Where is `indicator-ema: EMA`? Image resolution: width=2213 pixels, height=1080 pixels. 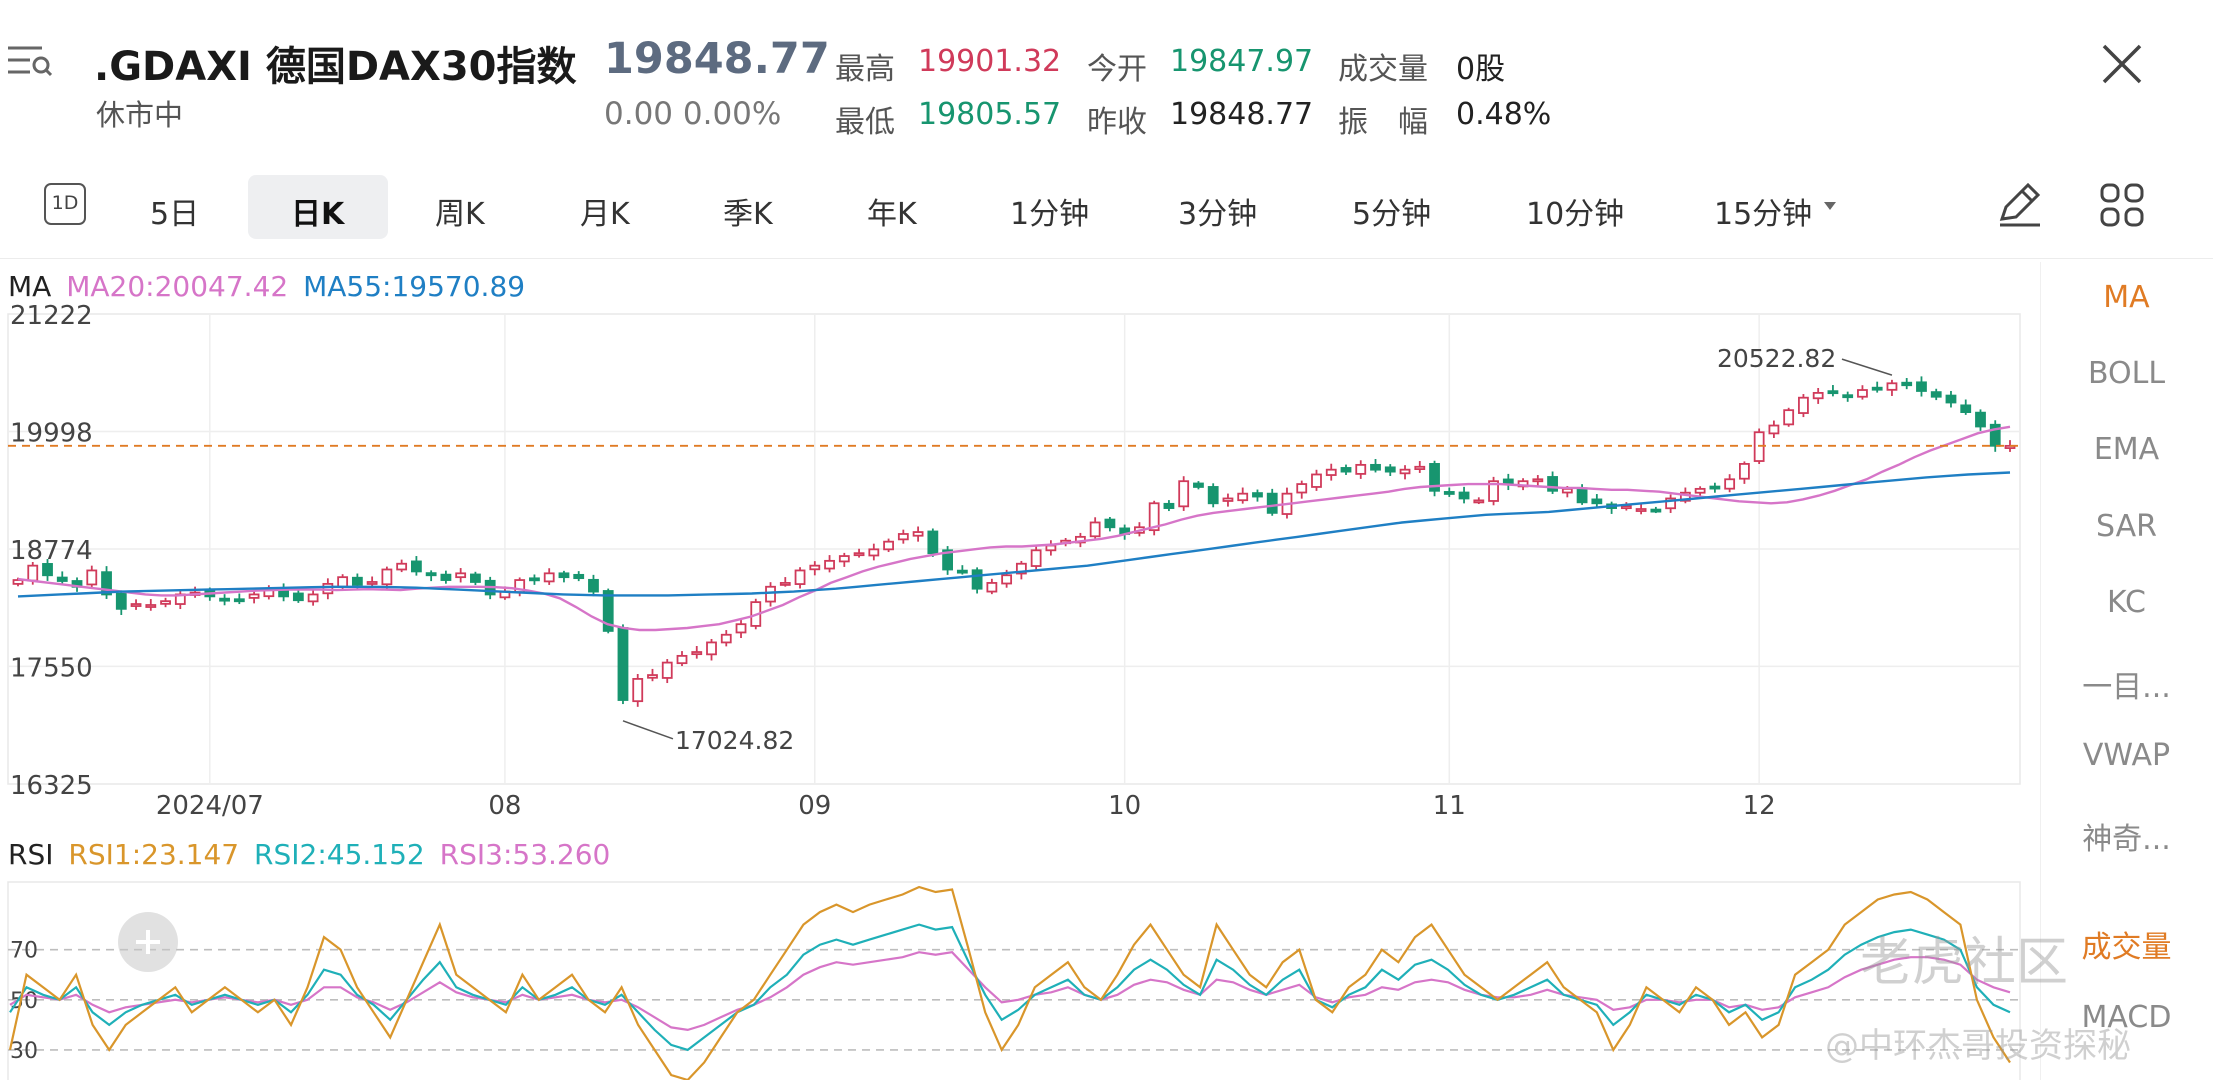
indicator-ema: EMA is located at coordinates (2126, 449).